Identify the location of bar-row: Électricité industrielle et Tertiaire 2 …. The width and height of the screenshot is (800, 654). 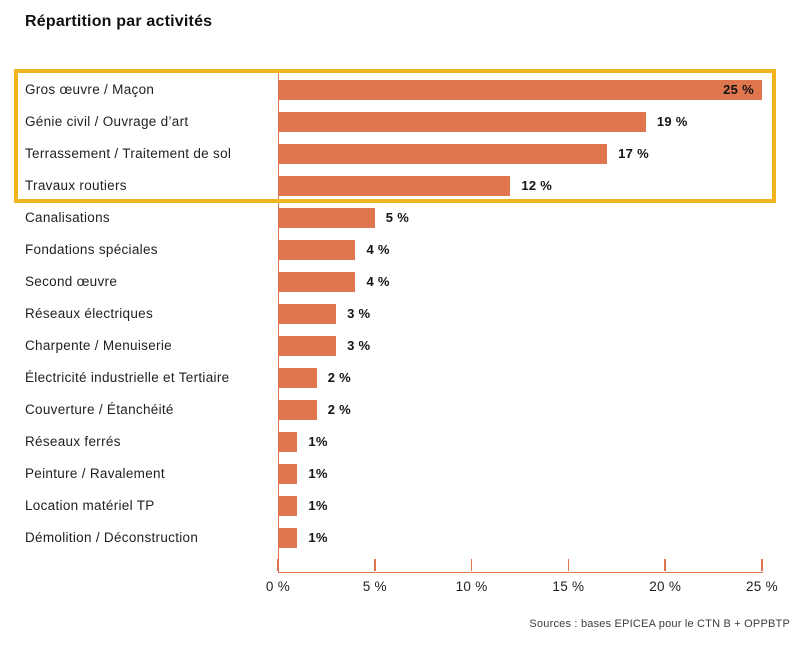
(400, 378).